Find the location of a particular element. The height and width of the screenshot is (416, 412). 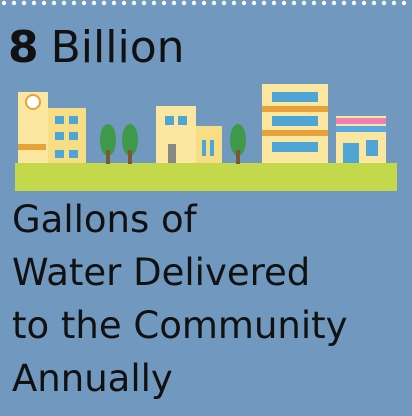

door is located at coordinates (172, 153).